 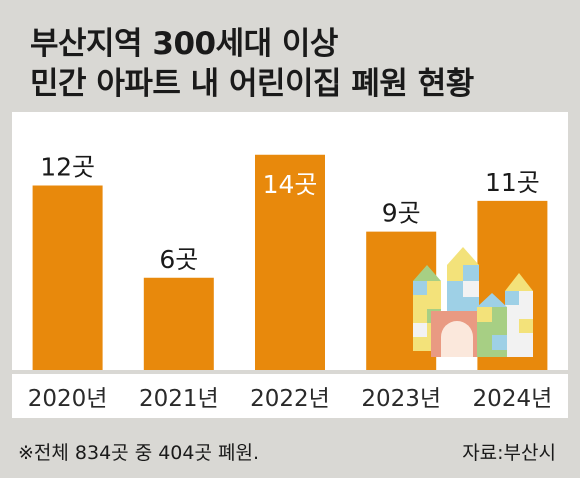 What do you see at coordinates (68, 399) in the screenshot?
I see `x-tick-label: 2020년` at bounding box center [68, 399].